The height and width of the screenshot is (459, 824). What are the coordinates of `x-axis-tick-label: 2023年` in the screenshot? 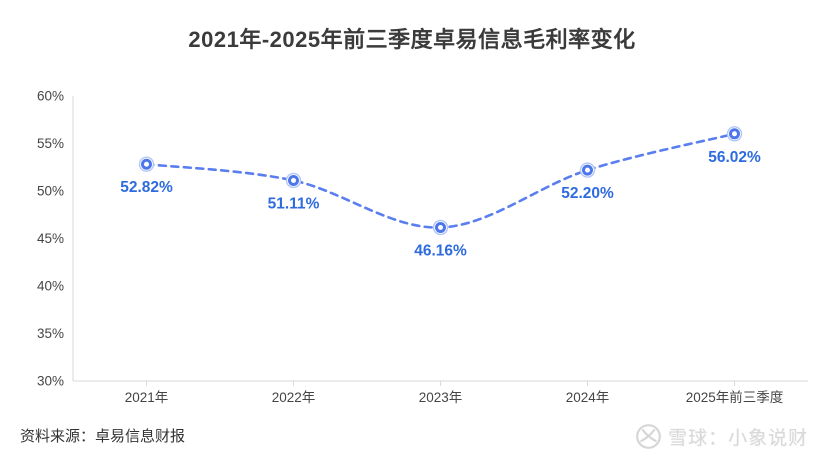 It's located at (441, 397).